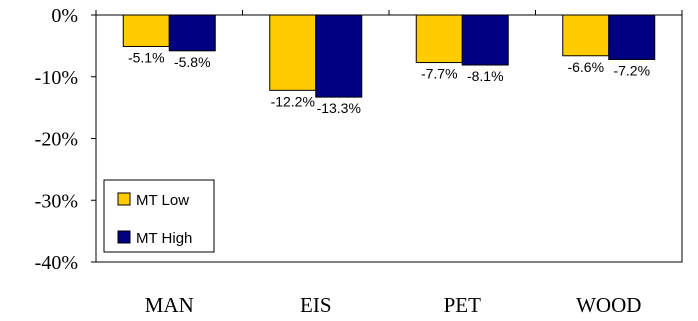 The height and width of the screenshot is (321, 698). What do you see at coordinates (485, 76) in the screenshot?
I see `data-label: -8.1%` at bounding box center [485, 76].